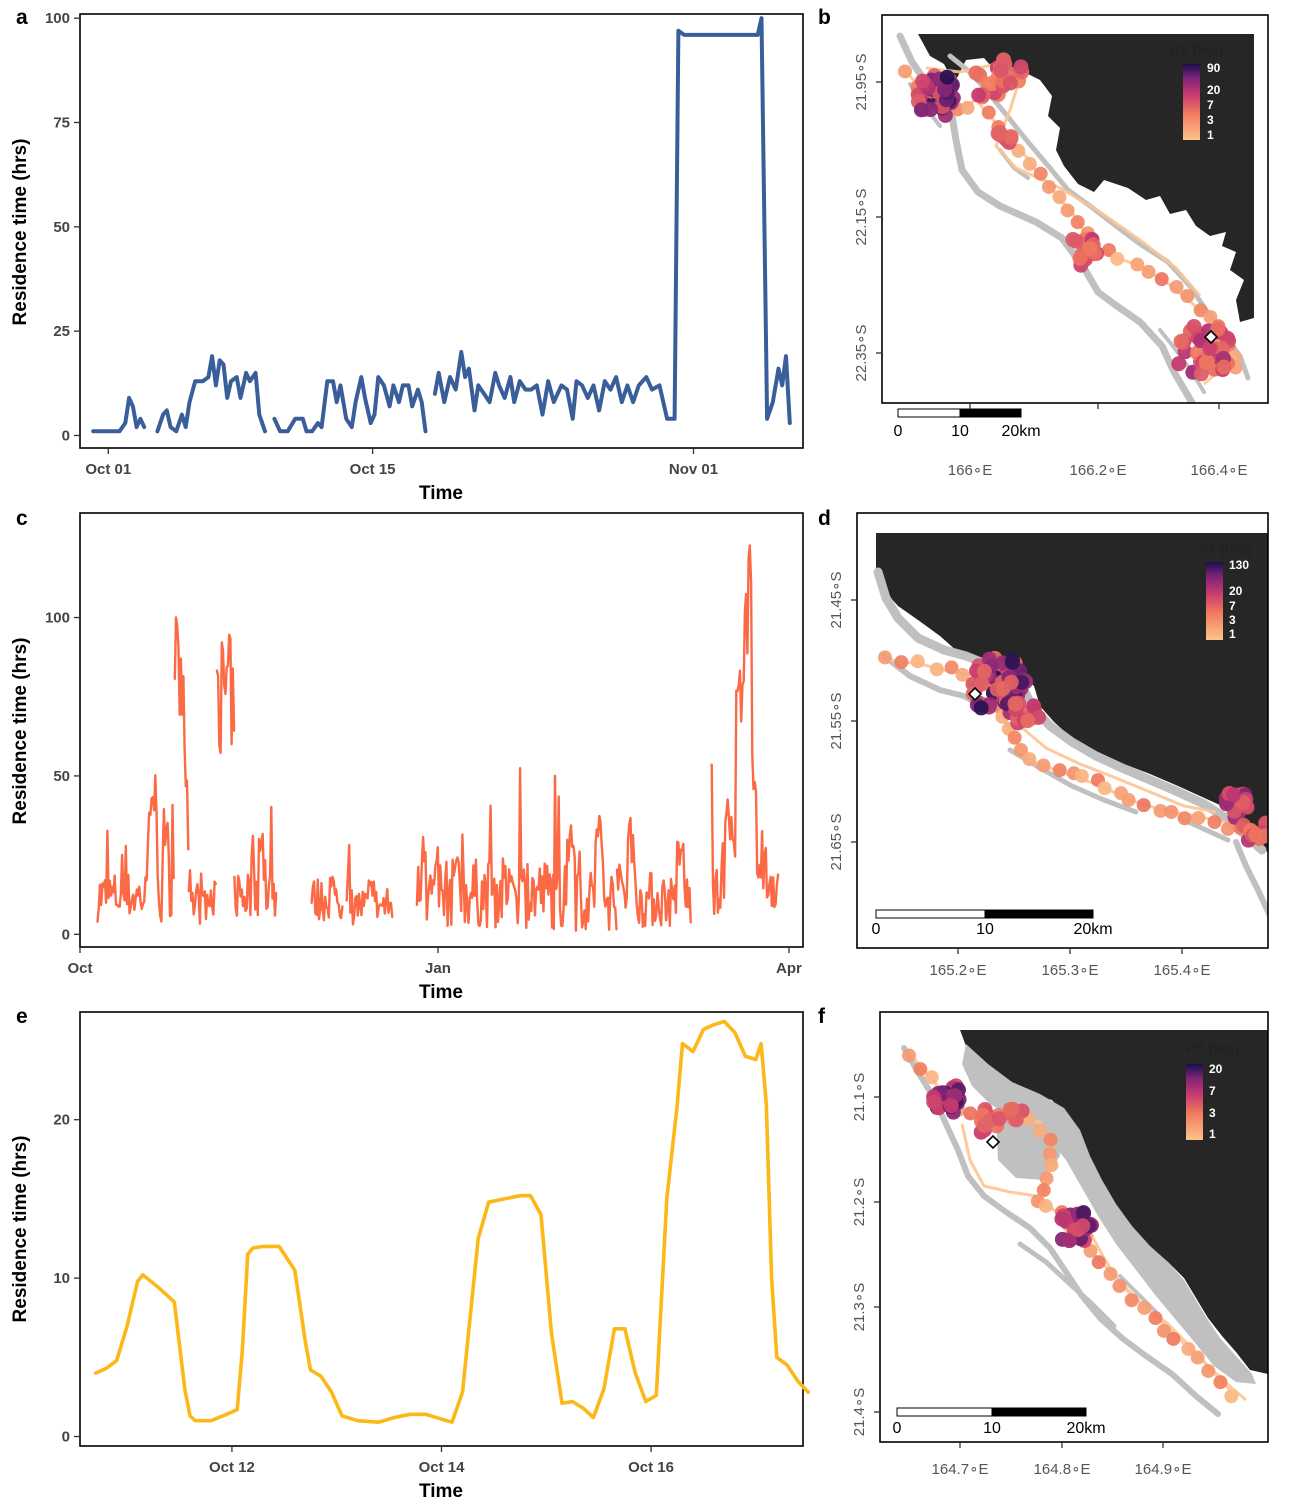 Image resolution: width=1300 pixels, height=1503 pixels. What do you see at coordinates (442, 1467) in the screenshot?
I see `x-tick-label: Oct 14` at bounding box center [442, 1467].